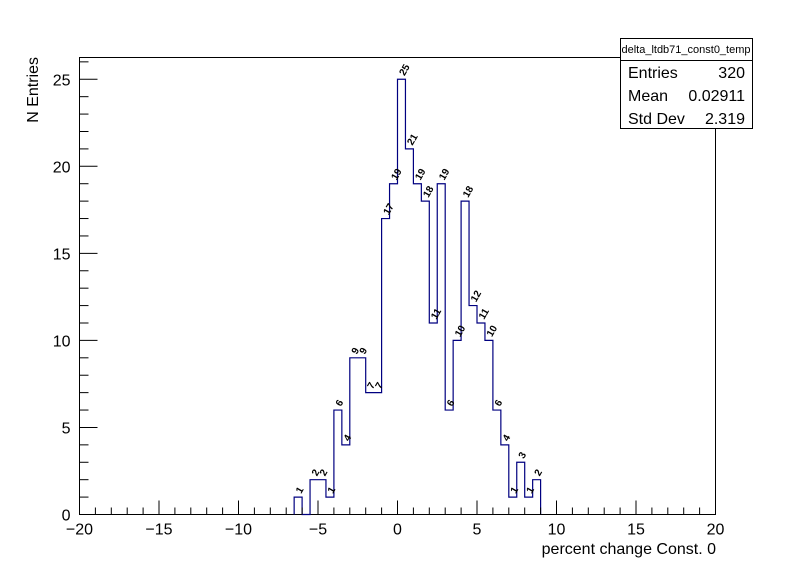 The image size is (796, 572). Describe the element at coordinates (62, 254) in the screenshot. I see `y-tick-label: 15` at that location.